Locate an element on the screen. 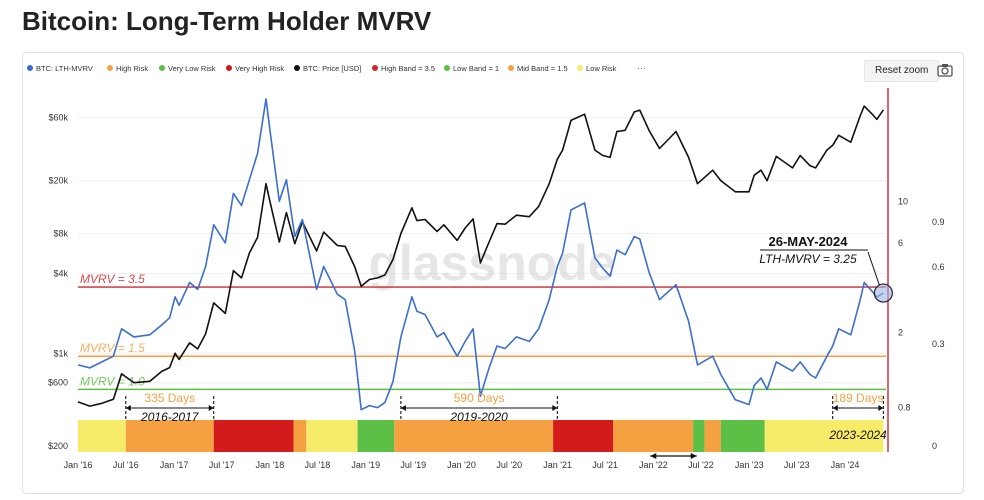 The width and height of the screenshot is (984, 500). page-title: Bitcoin: Long-Term Holder MVRV is located at coordinates (227, 21).